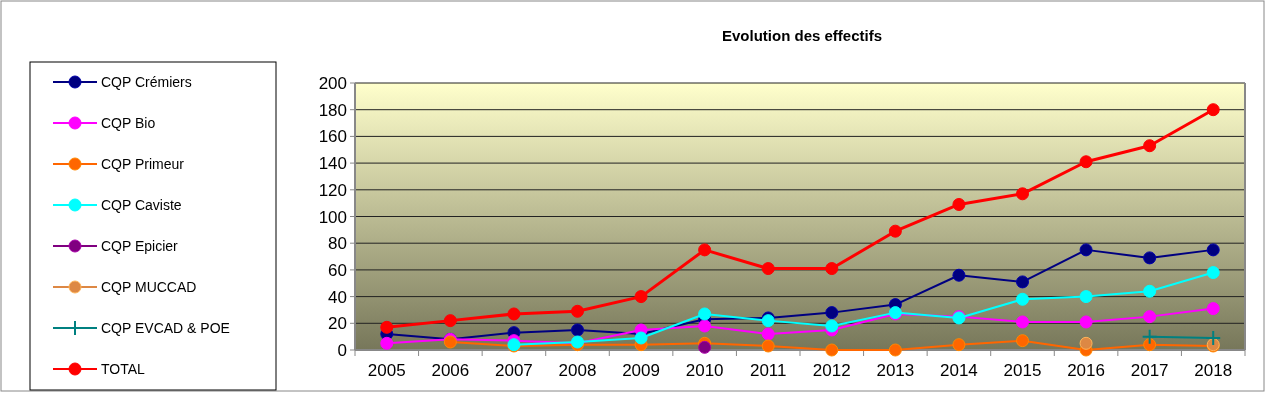 Image resolution: width=1265 pixels, height=414 pixels. Describe the element at coordinates (128, 123) in the screenshot. I see `legend-label: CQP Bio` at that location.